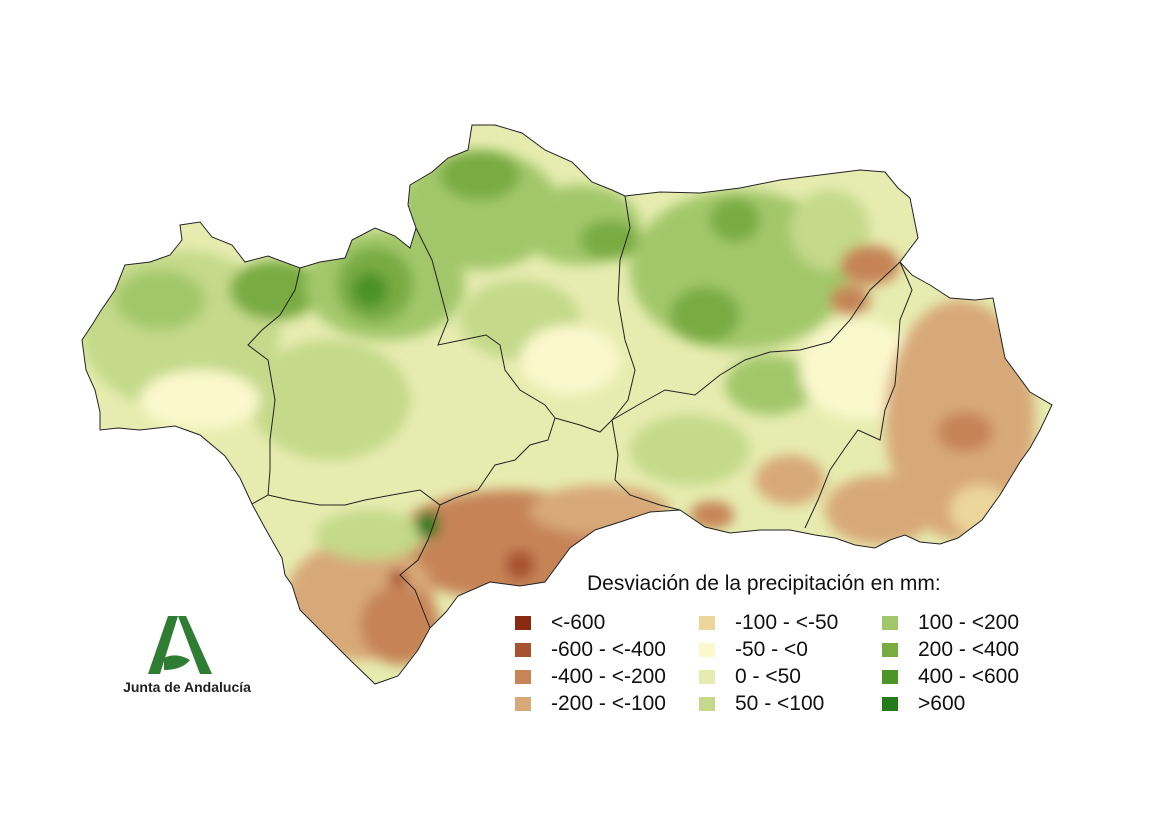 The height and width of the screenshot is (826, 1169). What do you see at coordinates (771, 649) in the screenshot?
I see `legend-label: -50 - <0` at bounding box center [771, 649].